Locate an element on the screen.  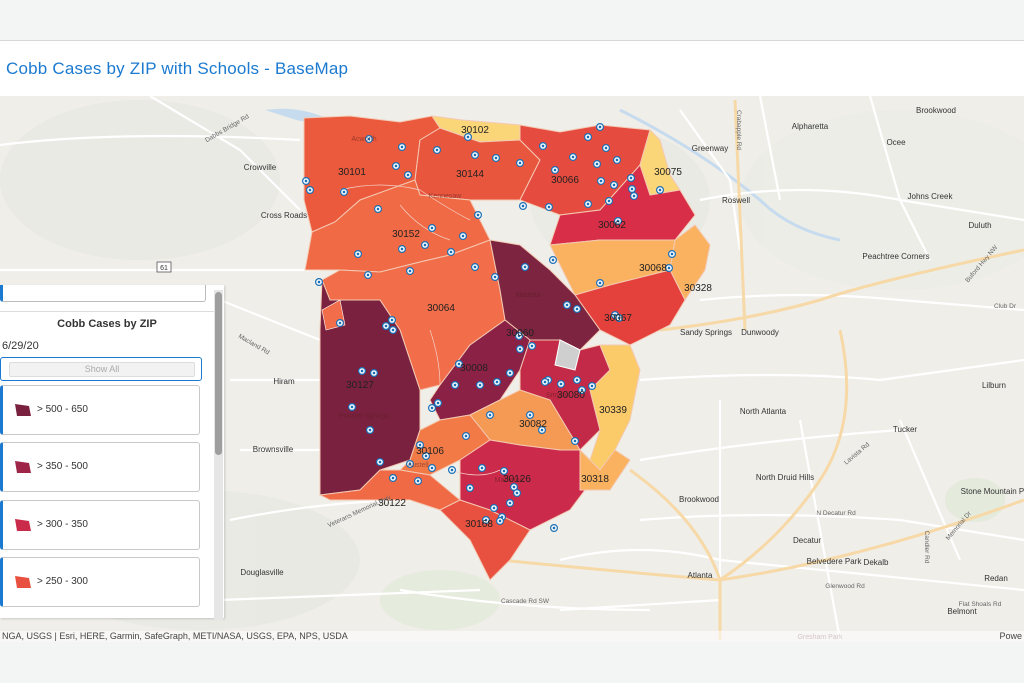
legend-scrollbar is located at coordinates (218, 455).